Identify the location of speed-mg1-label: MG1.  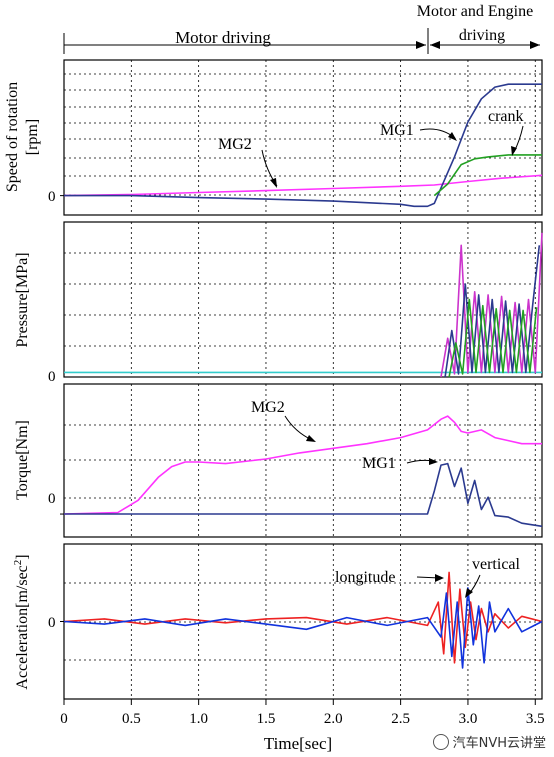
(397, 130).